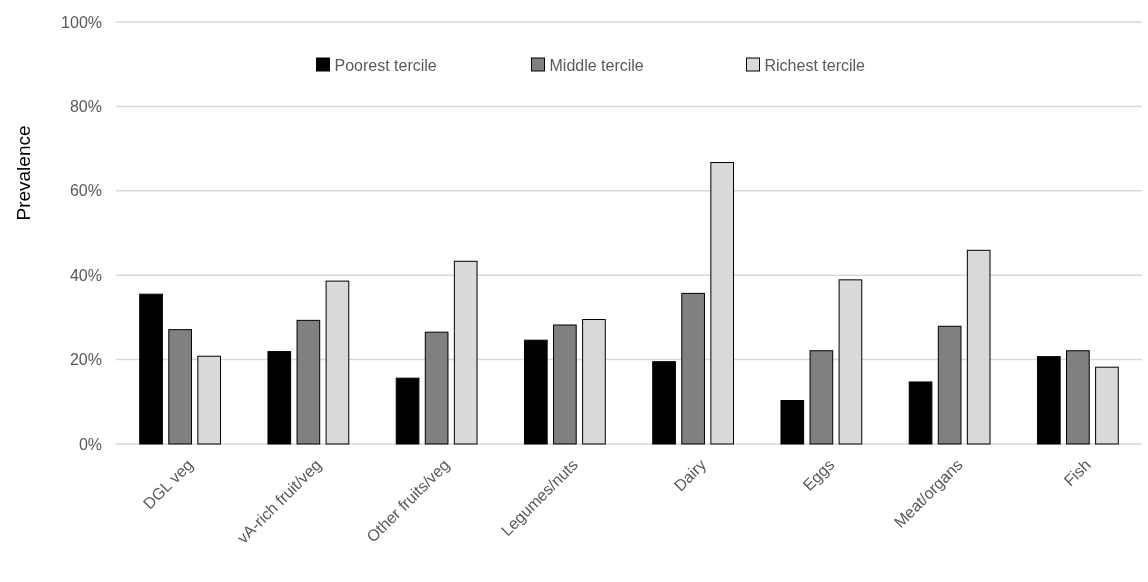 The width and height of the screenshot is (1148, 582). I want to click on y-axis-title: Prevalence, so click(23, 173).